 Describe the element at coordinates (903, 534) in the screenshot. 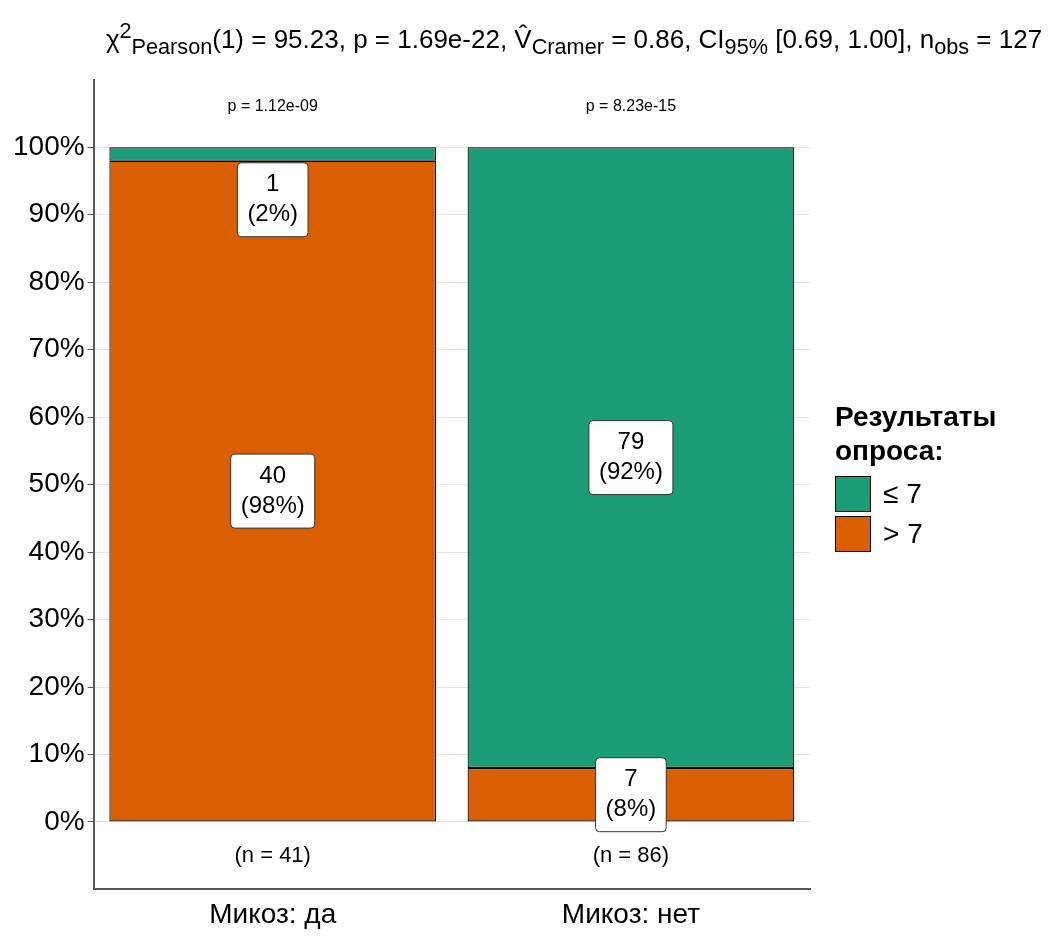

I see `text: > 7` at that location.